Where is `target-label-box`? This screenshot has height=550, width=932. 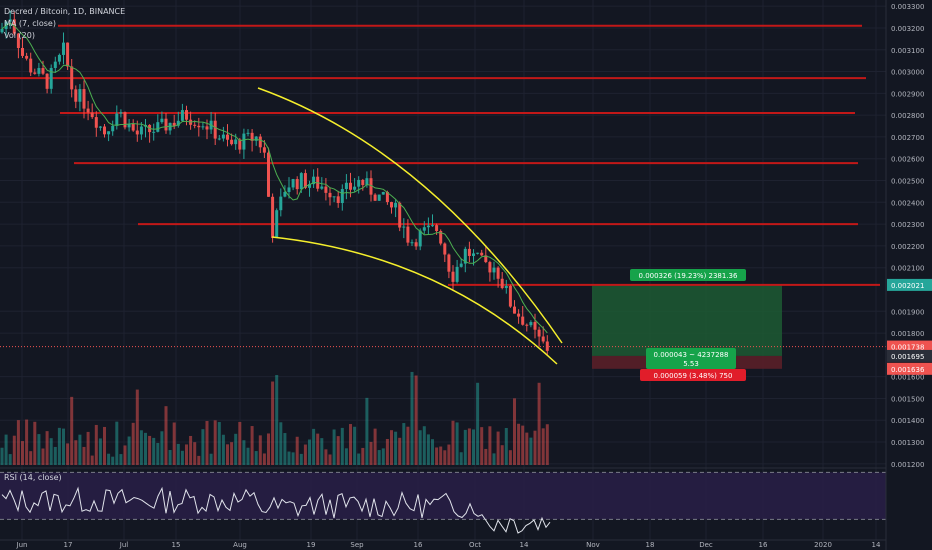 target-label-box is located at coordinates (688, 275).